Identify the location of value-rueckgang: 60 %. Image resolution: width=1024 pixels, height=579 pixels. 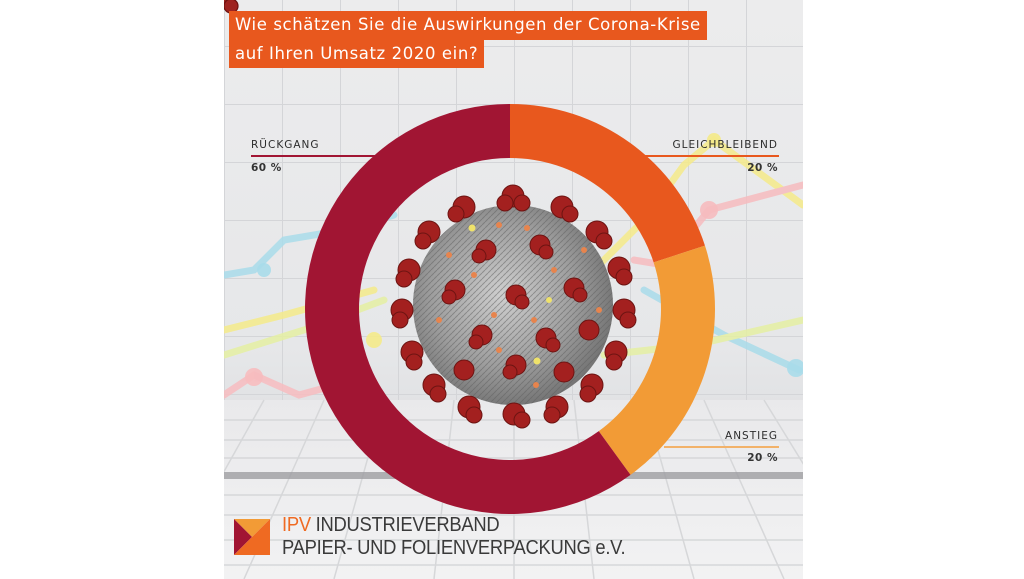
(266, 168).